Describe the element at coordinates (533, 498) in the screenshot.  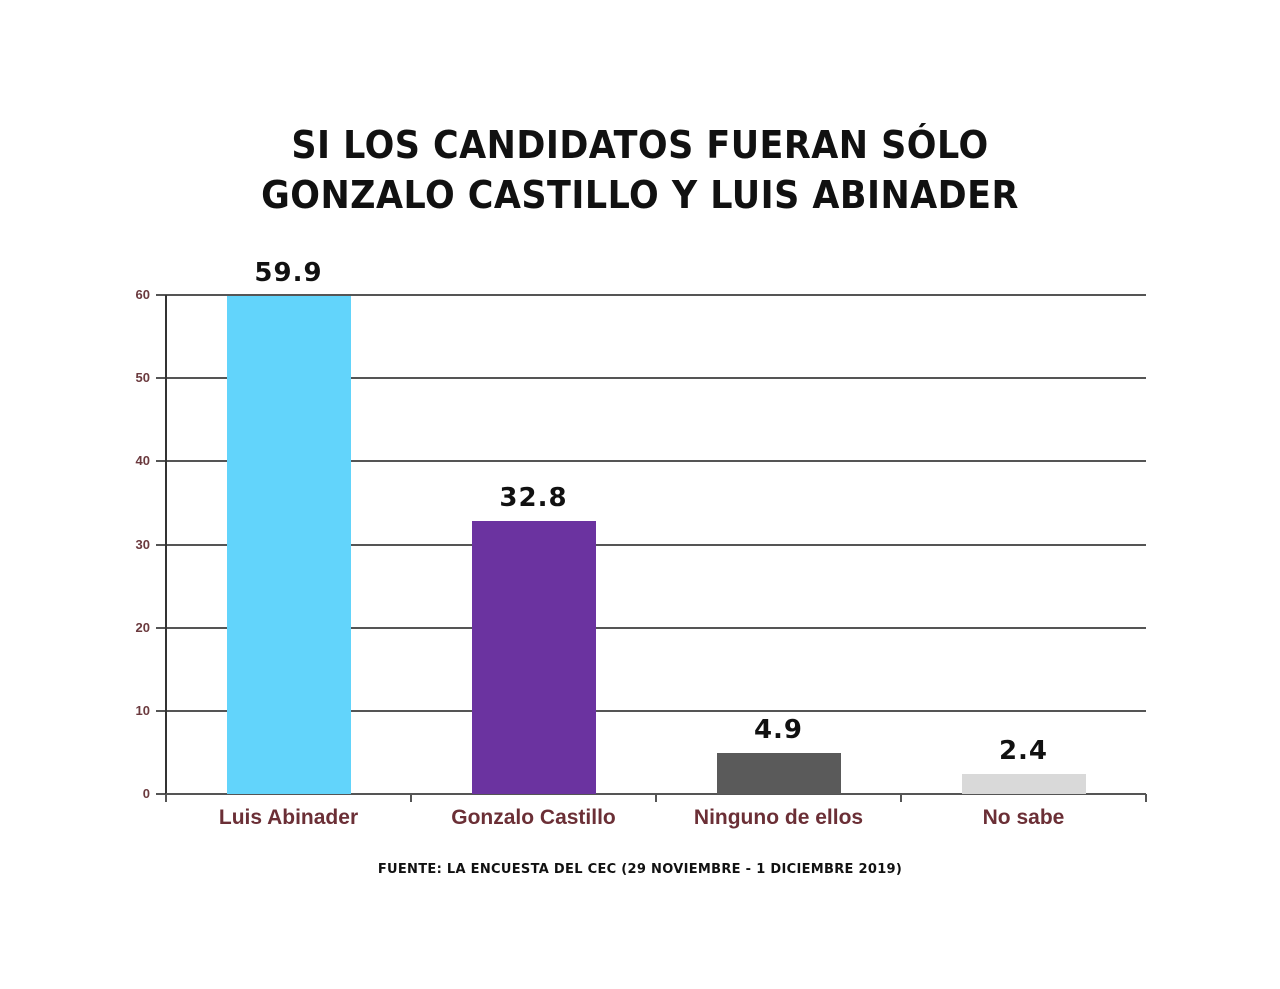
I see `value-label: 32.8` at that location.